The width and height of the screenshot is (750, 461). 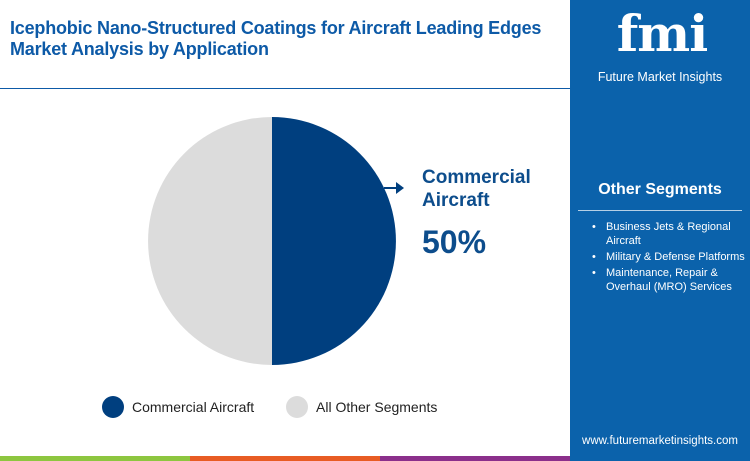 I want to click on color-bar-green, so click(x=95, y=458).